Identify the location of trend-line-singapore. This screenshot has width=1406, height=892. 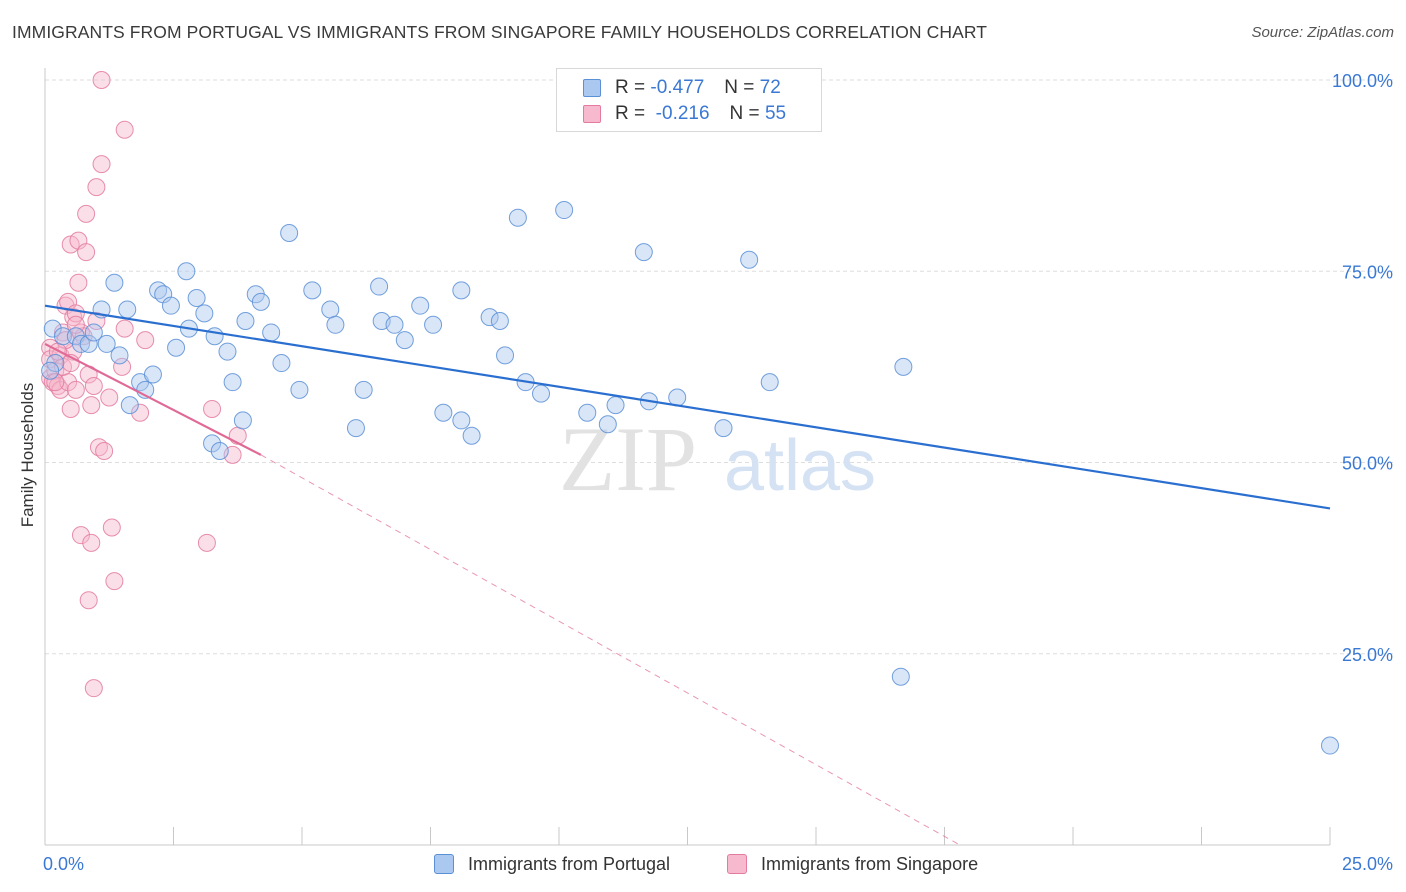
(153, 399).